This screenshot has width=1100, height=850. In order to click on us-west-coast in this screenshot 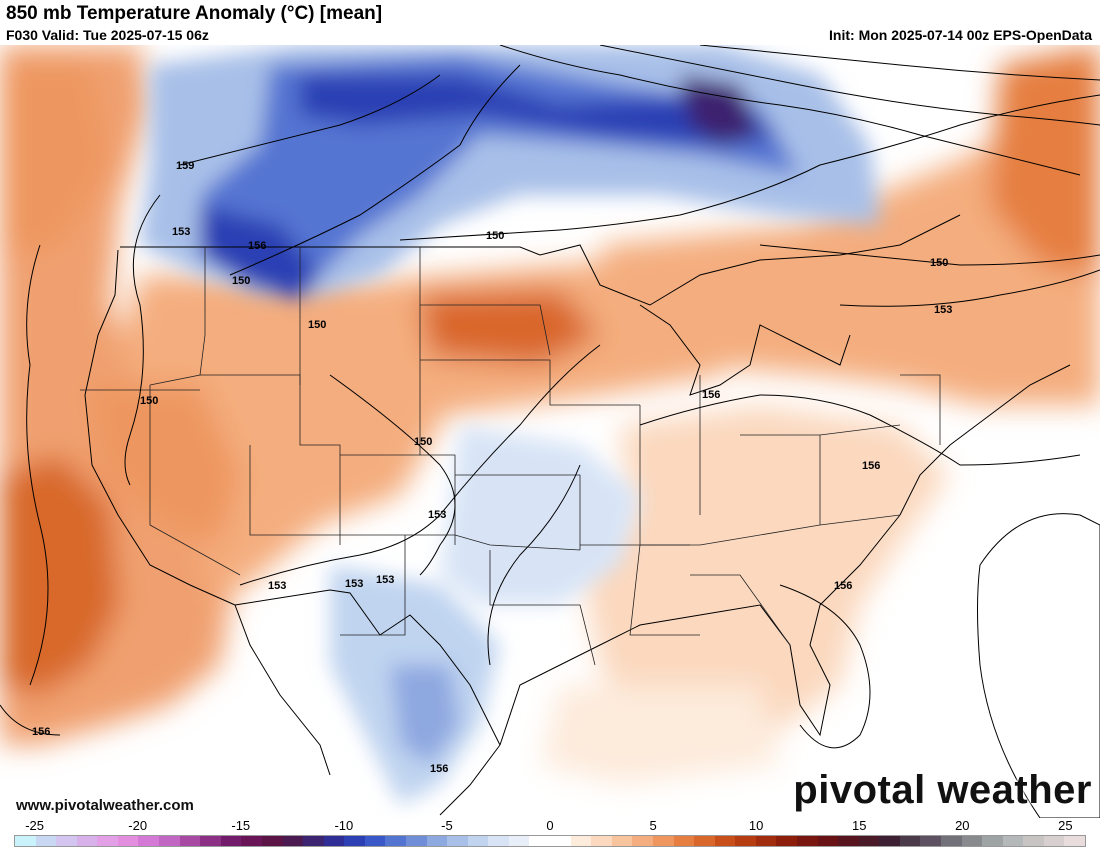, I will do `click(160, 427)`.